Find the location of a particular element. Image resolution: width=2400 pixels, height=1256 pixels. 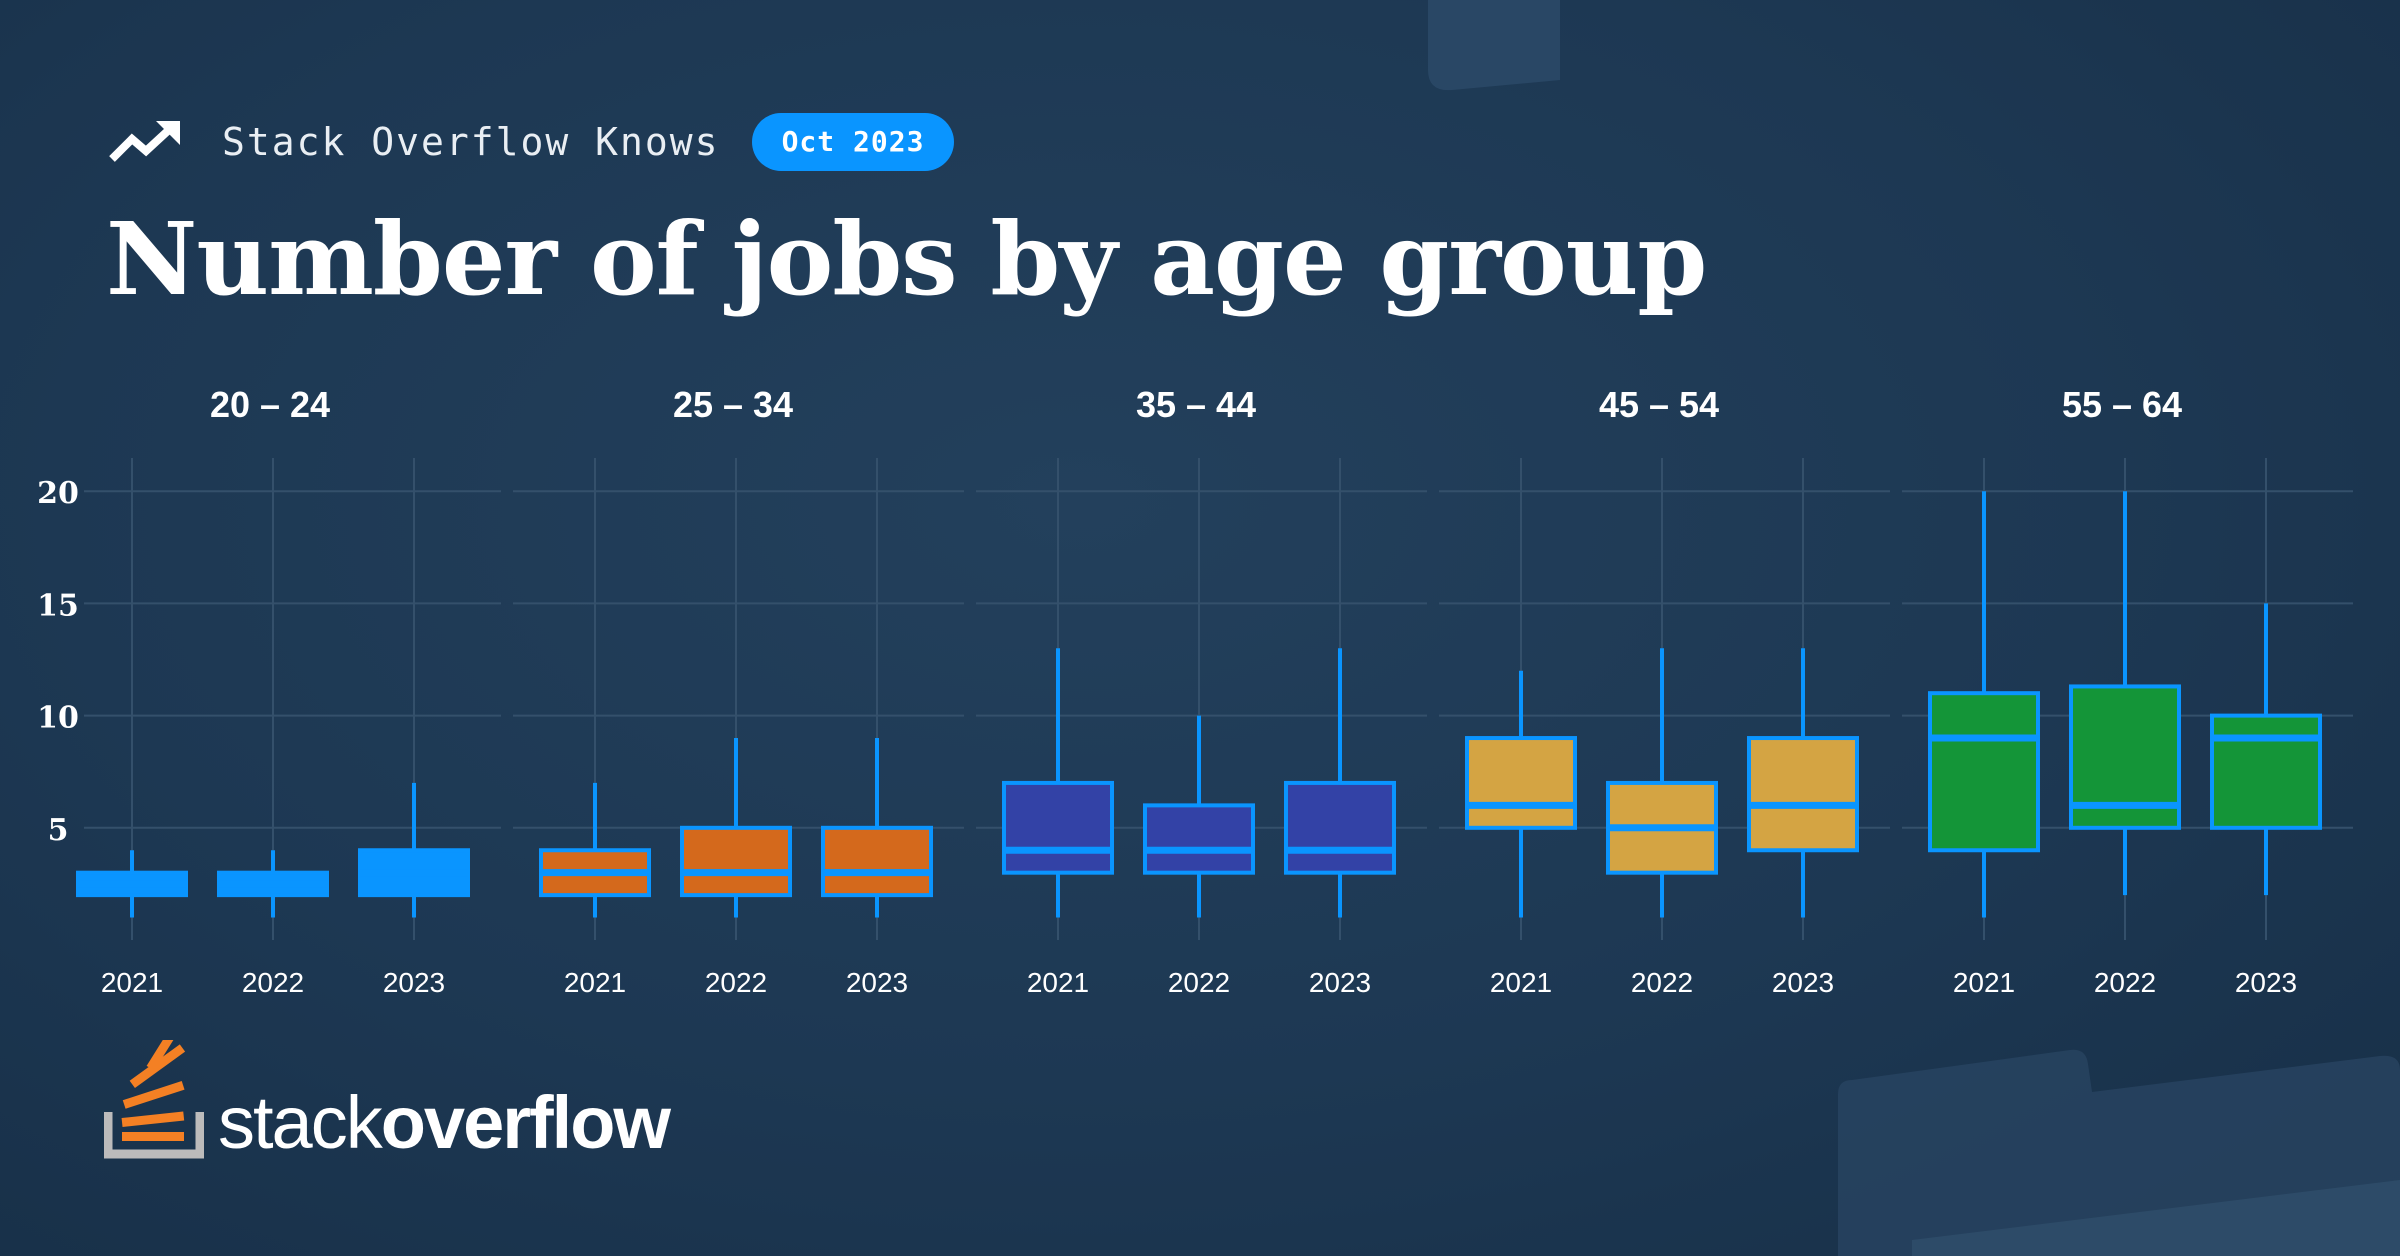

date-badge: Oct 2023 is located at coordinates (853, 142).